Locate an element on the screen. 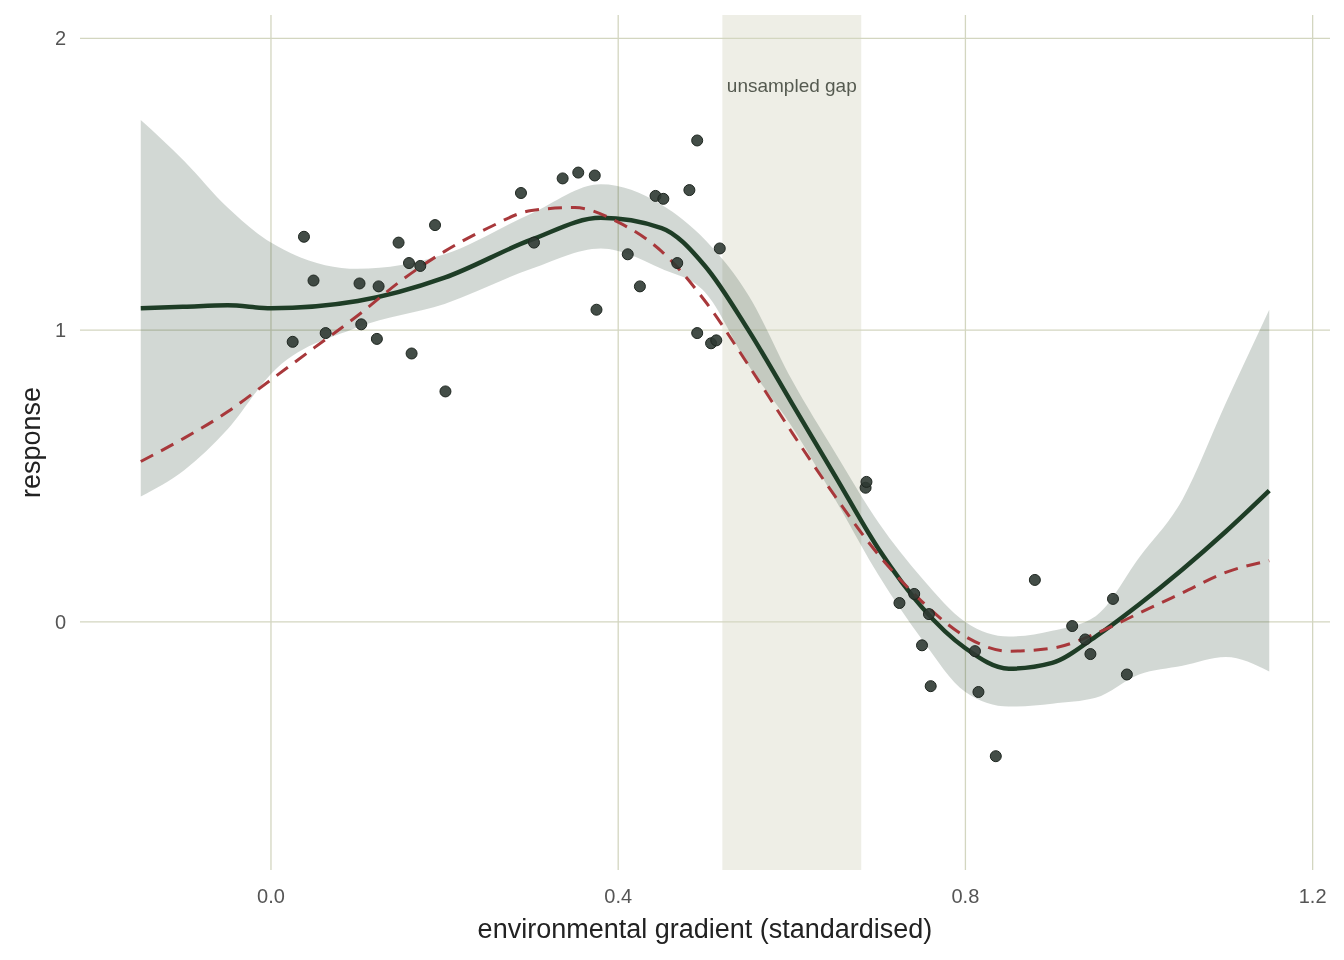 This screenshot has height=960, width=1344. y-tick-label: 2 is located at coordinates (60, 38).